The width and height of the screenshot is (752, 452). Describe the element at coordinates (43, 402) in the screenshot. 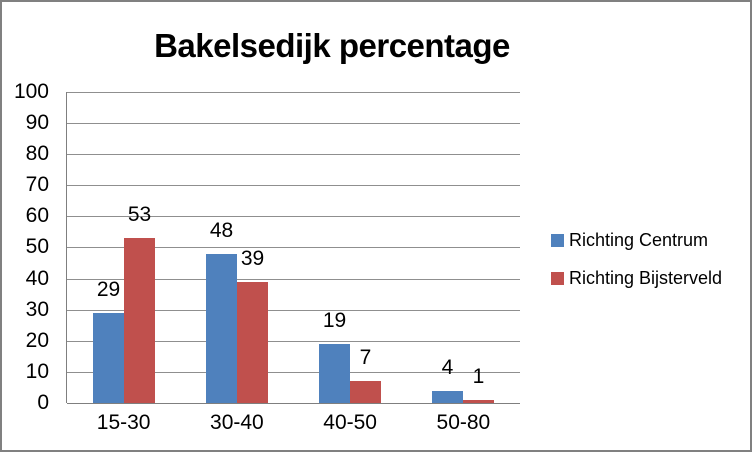

I see `y-tick-label: 0` at that location.